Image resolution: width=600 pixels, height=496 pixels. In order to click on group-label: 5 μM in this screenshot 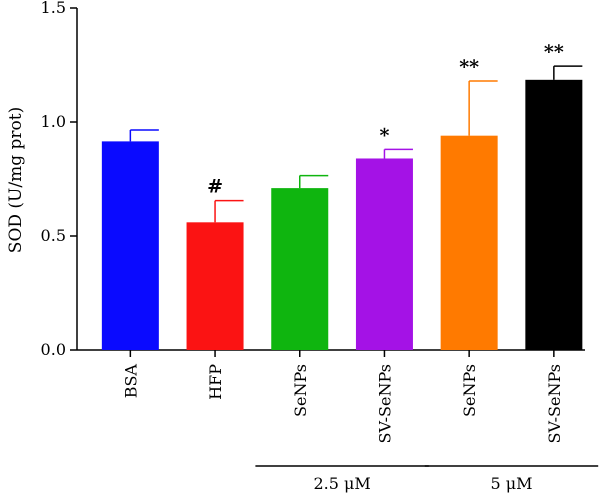, I will do `click(511, 483)`.